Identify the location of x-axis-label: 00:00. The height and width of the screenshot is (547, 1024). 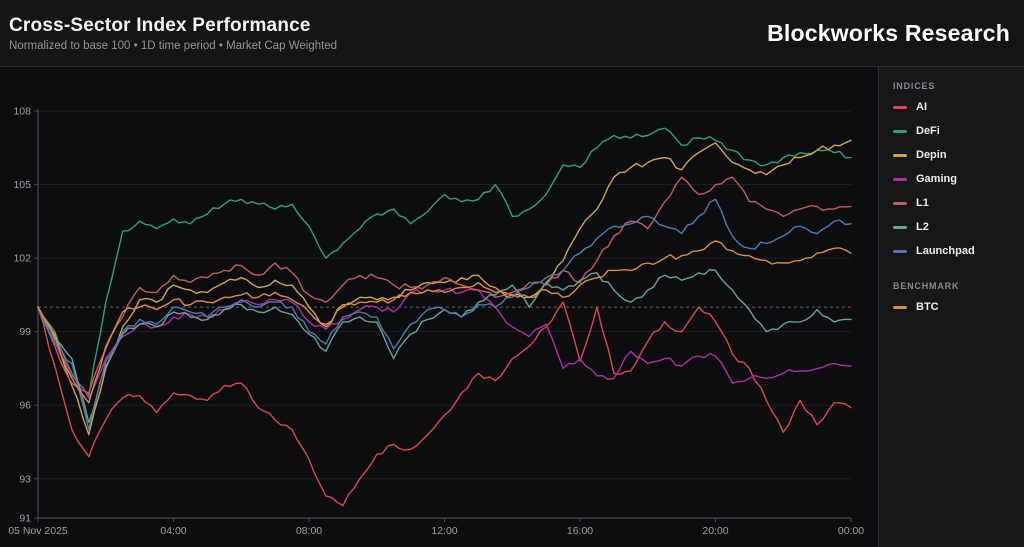
(851, 531).